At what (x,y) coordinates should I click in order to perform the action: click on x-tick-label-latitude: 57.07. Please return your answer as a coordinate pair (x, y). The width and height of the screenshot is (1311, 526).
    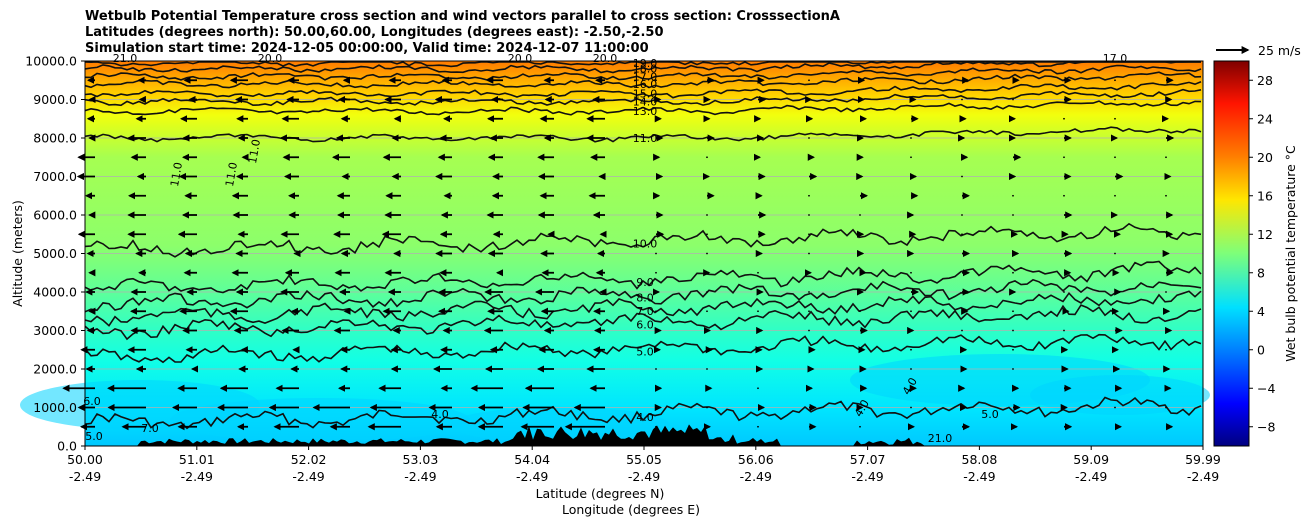
    Looking at the image, I should click on (868, 459).